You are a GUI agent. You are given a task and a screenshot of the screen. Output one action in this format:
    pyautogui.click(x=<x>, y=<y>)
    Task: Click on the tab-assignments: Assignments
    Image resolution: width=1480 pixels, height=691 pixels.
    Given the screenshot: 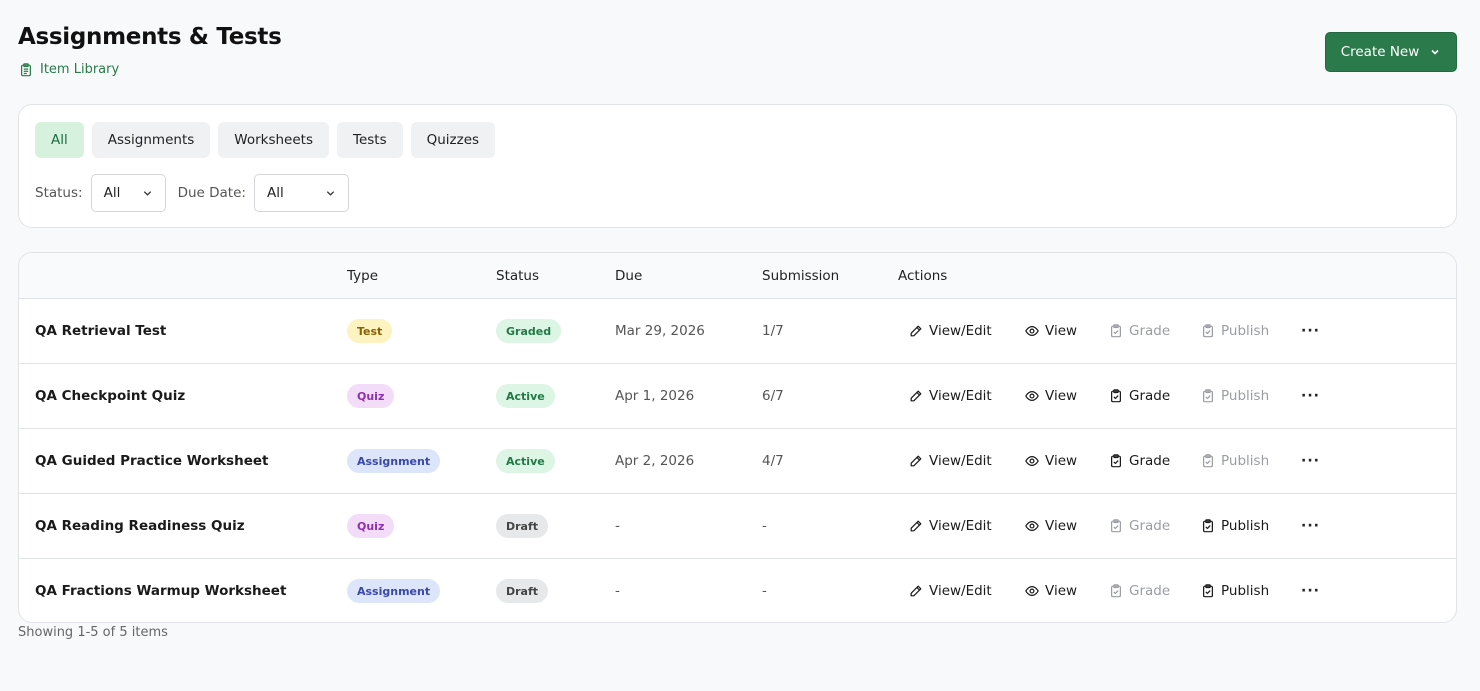 What is the action you would take?
    pyautogui.click(x=151, y=140)
    